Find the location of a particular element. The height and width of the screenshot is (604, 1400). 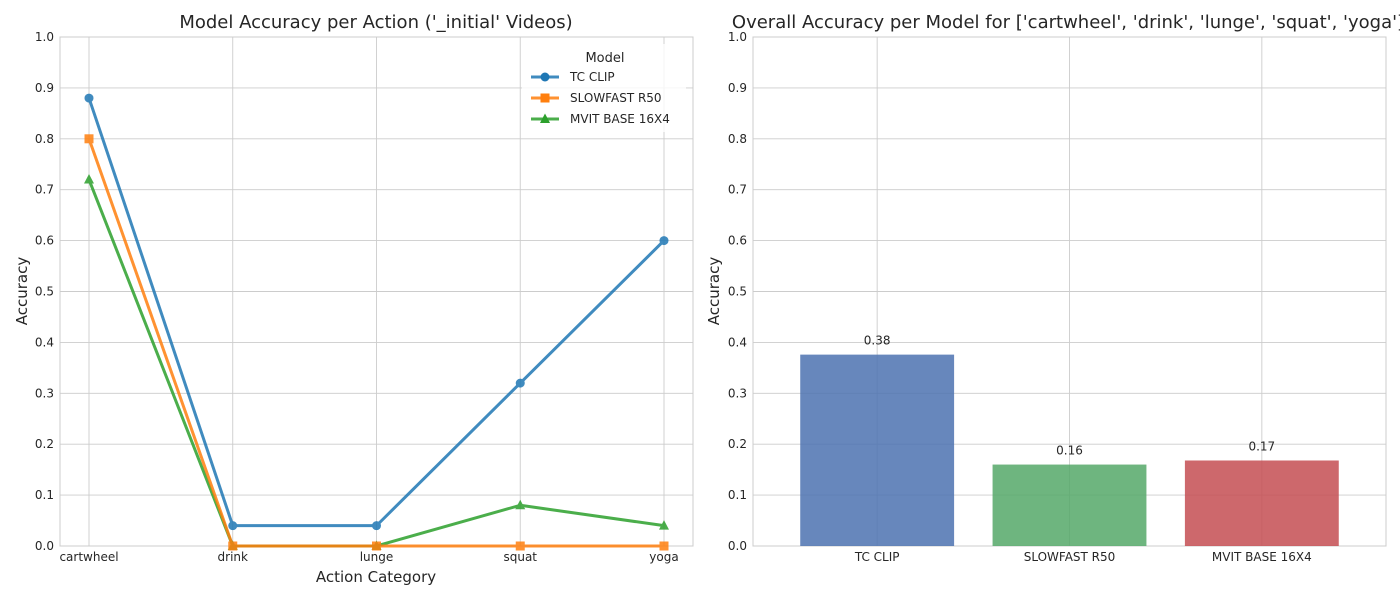

x-tick-label: squat is located at coordinates (520, 557).